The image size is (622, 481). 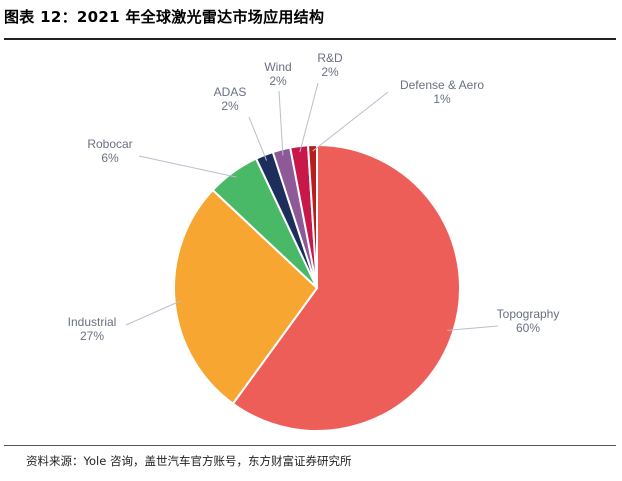 I want to click on leader-line-adas, so click(x=258, y=138).